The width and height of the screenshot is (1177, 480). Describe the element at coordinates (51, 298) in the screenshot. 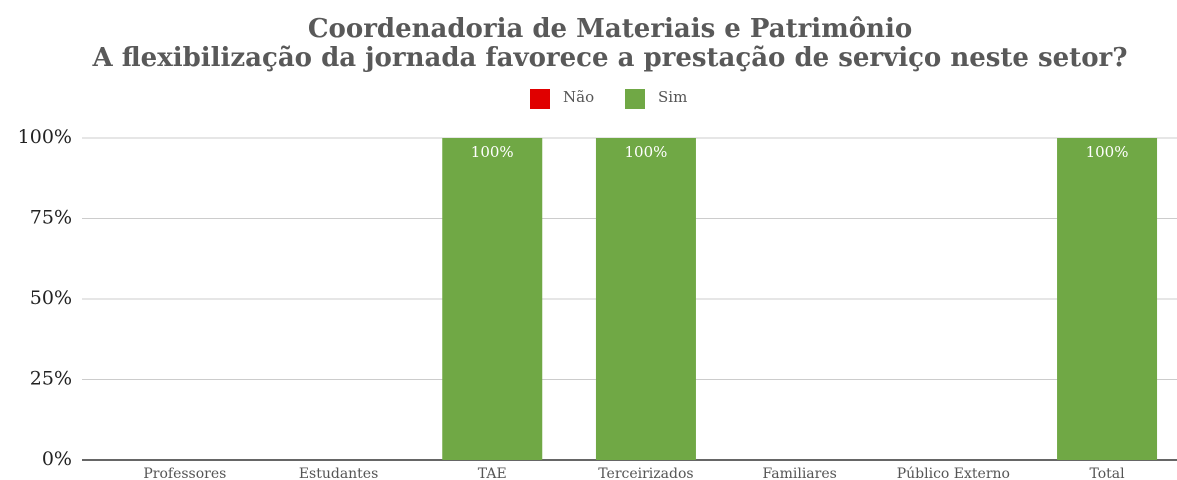

I see `y-tick-label: 50%` at that location.